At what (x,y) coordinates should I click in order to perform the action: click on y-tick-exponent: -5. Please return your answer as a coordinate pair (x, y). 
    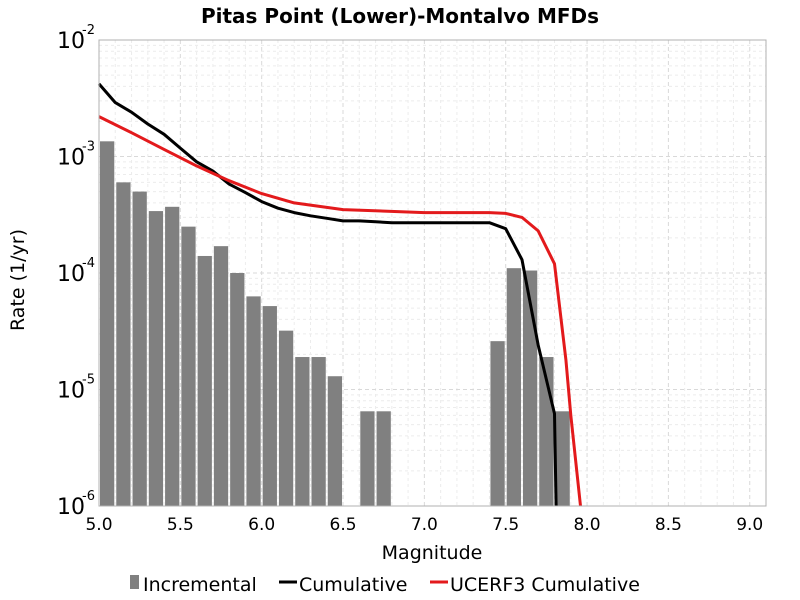
    Looking at the image, I should click on (88, 380).